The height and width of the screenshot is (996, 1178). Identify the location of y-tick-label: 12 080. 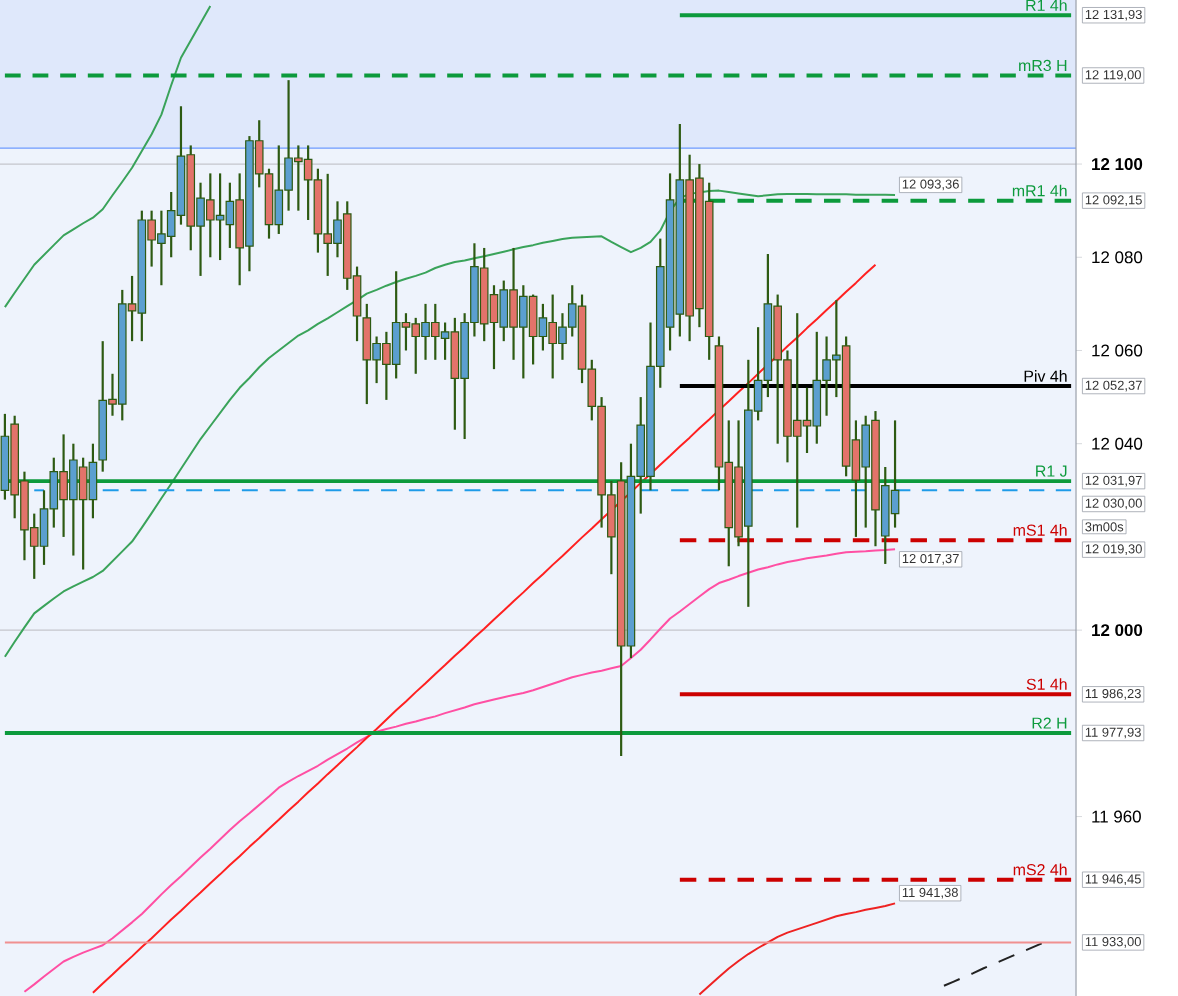
(1117, 257).